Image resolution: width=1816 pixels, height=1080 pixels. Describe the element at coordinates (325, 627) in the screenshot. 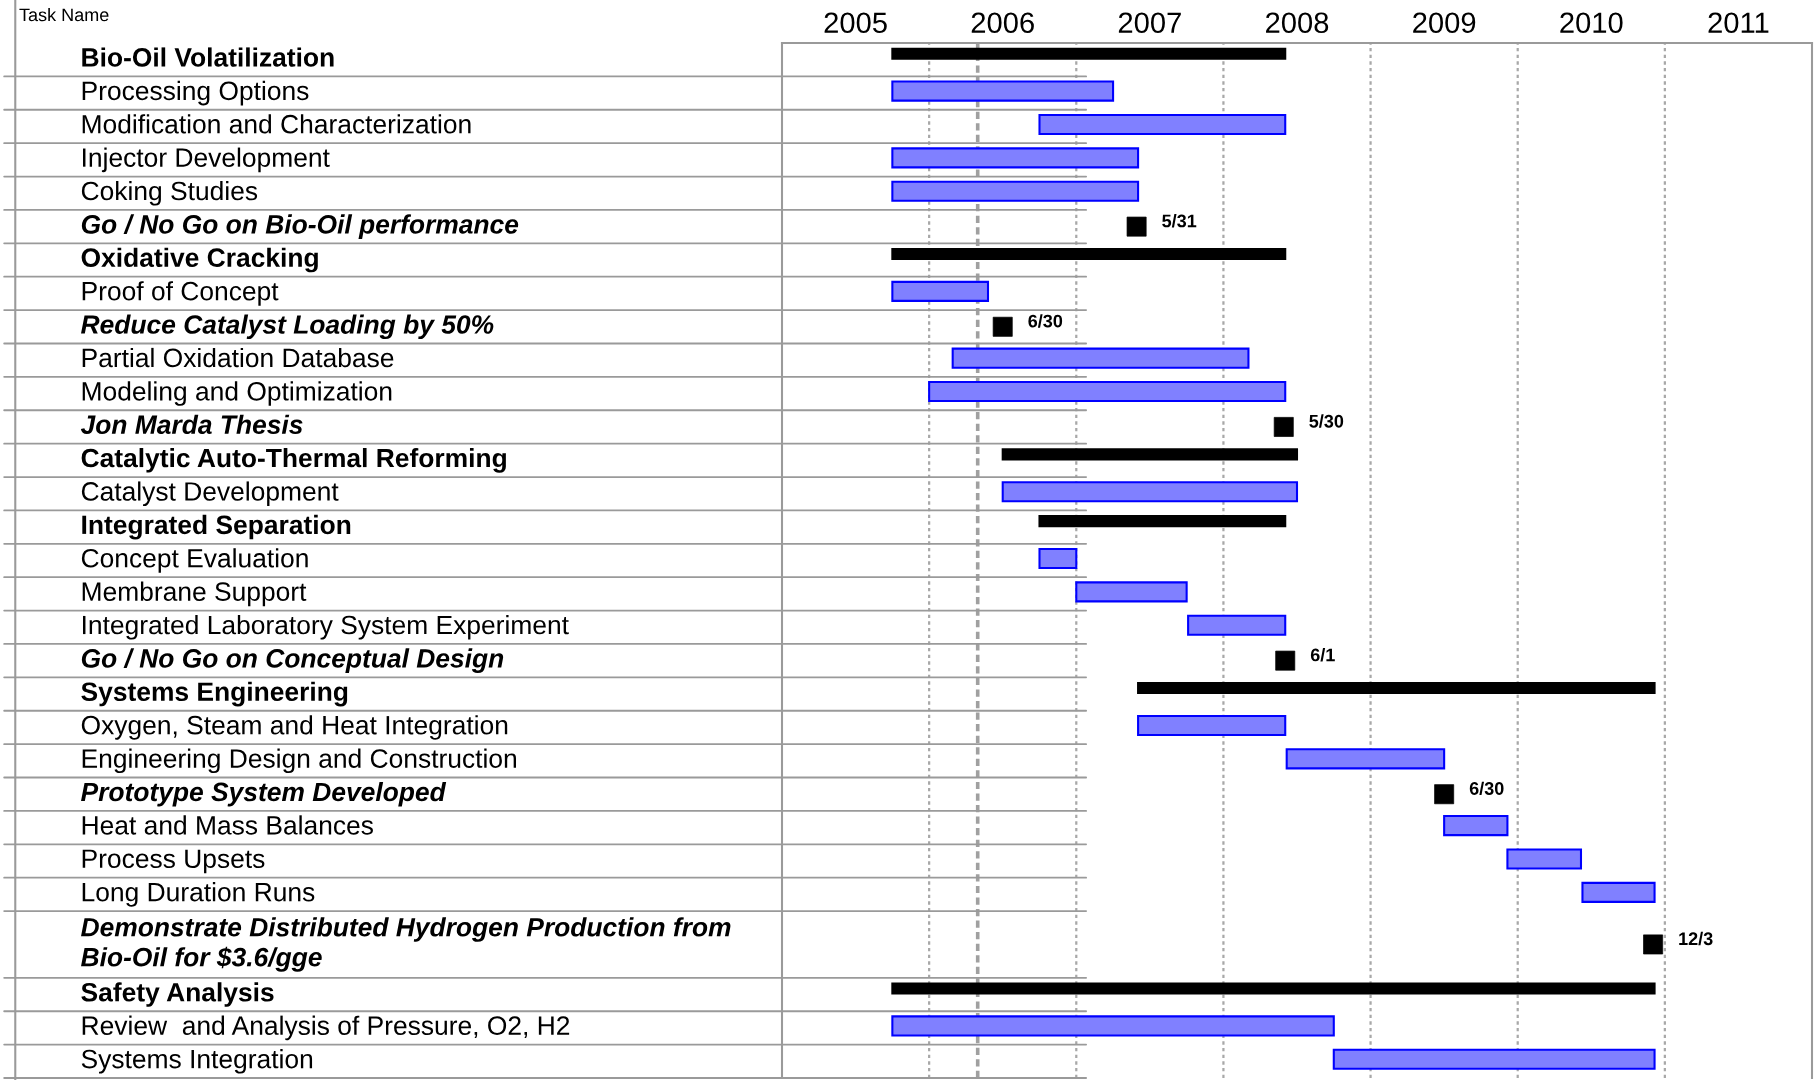

I see `y-tick-label: Integrated Laboratory System Experiment` at that location.